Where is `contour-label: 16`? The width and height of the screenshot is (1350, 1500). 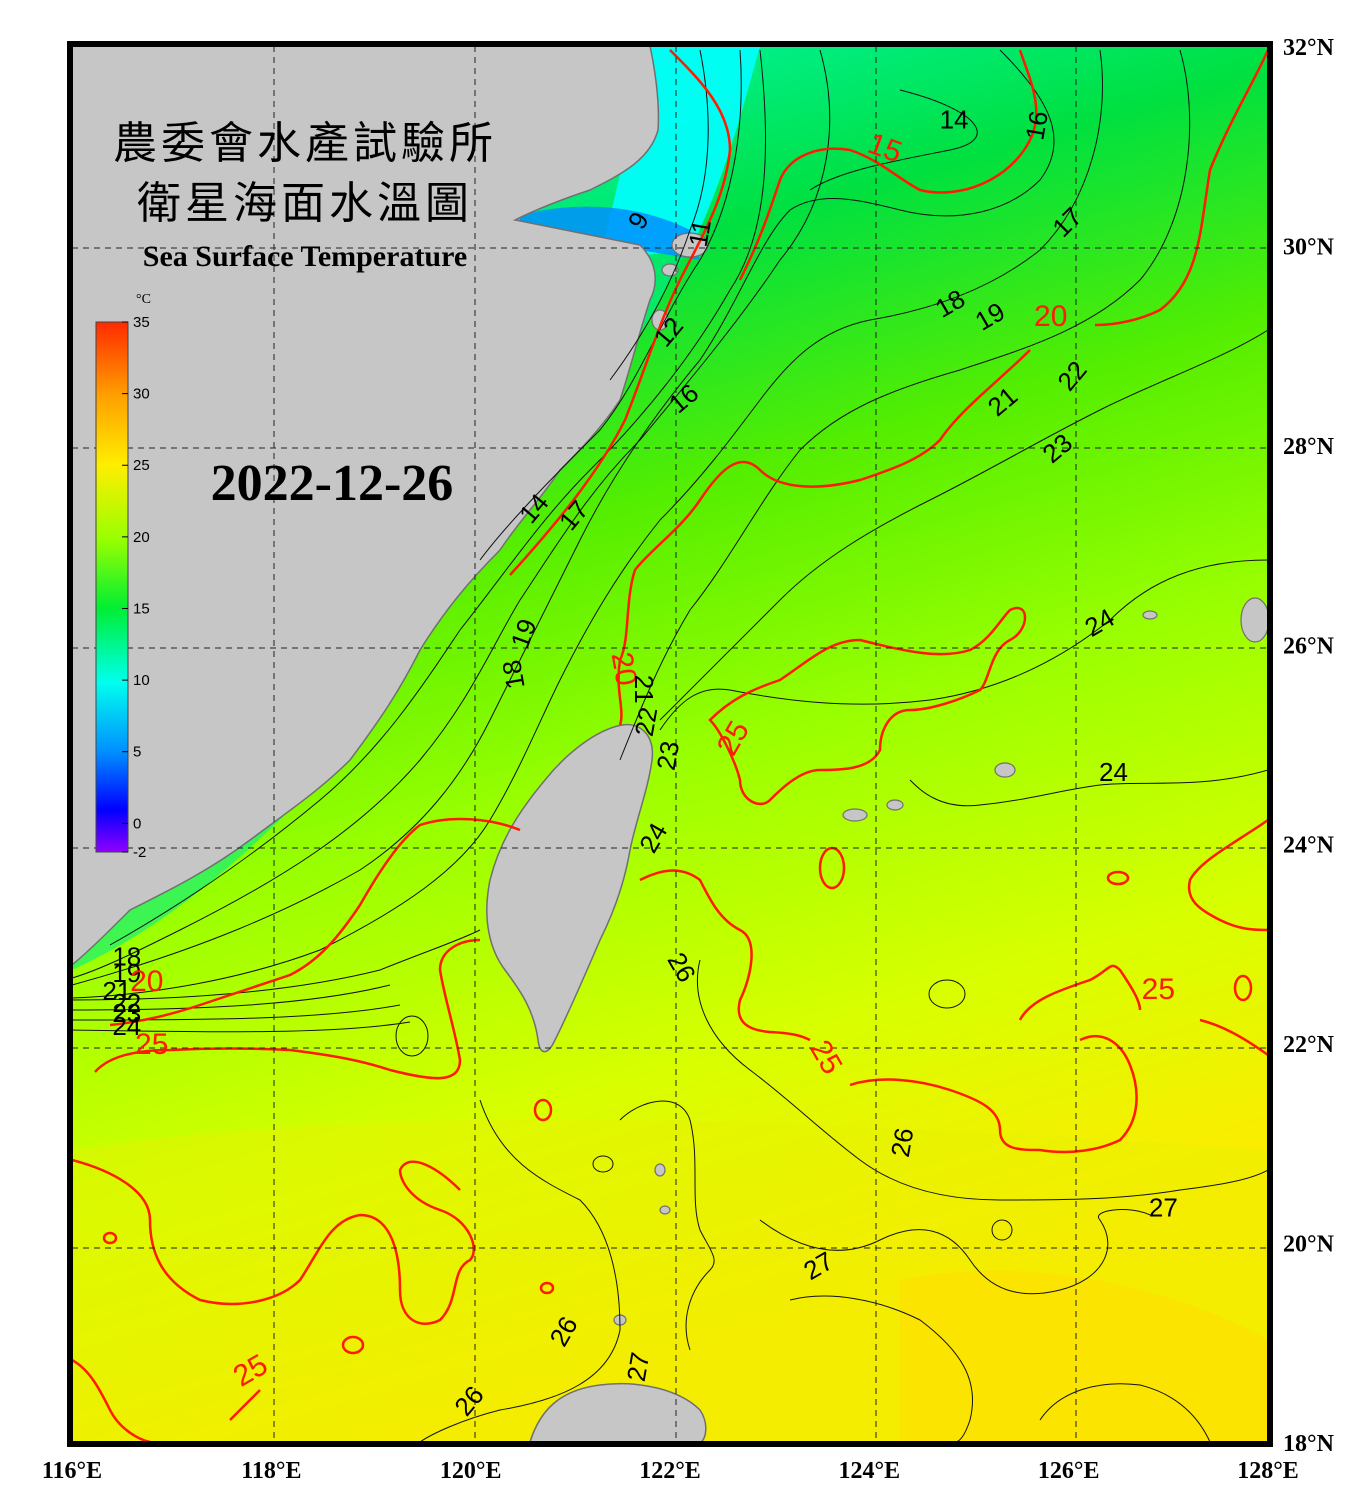
contour-label: 16 is located at coordinates (1036, 126).